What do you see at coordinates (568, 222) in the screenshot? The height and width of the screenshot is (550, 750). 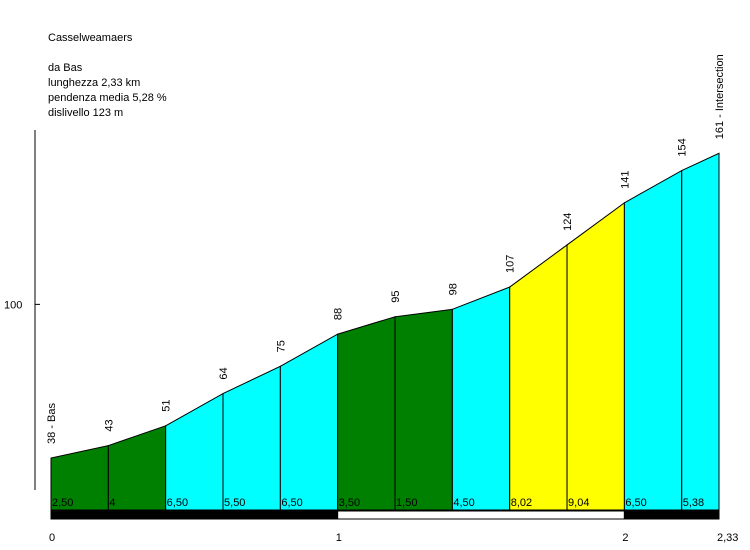 I see `elevation-label: 124` at bounding box center [568, 222].